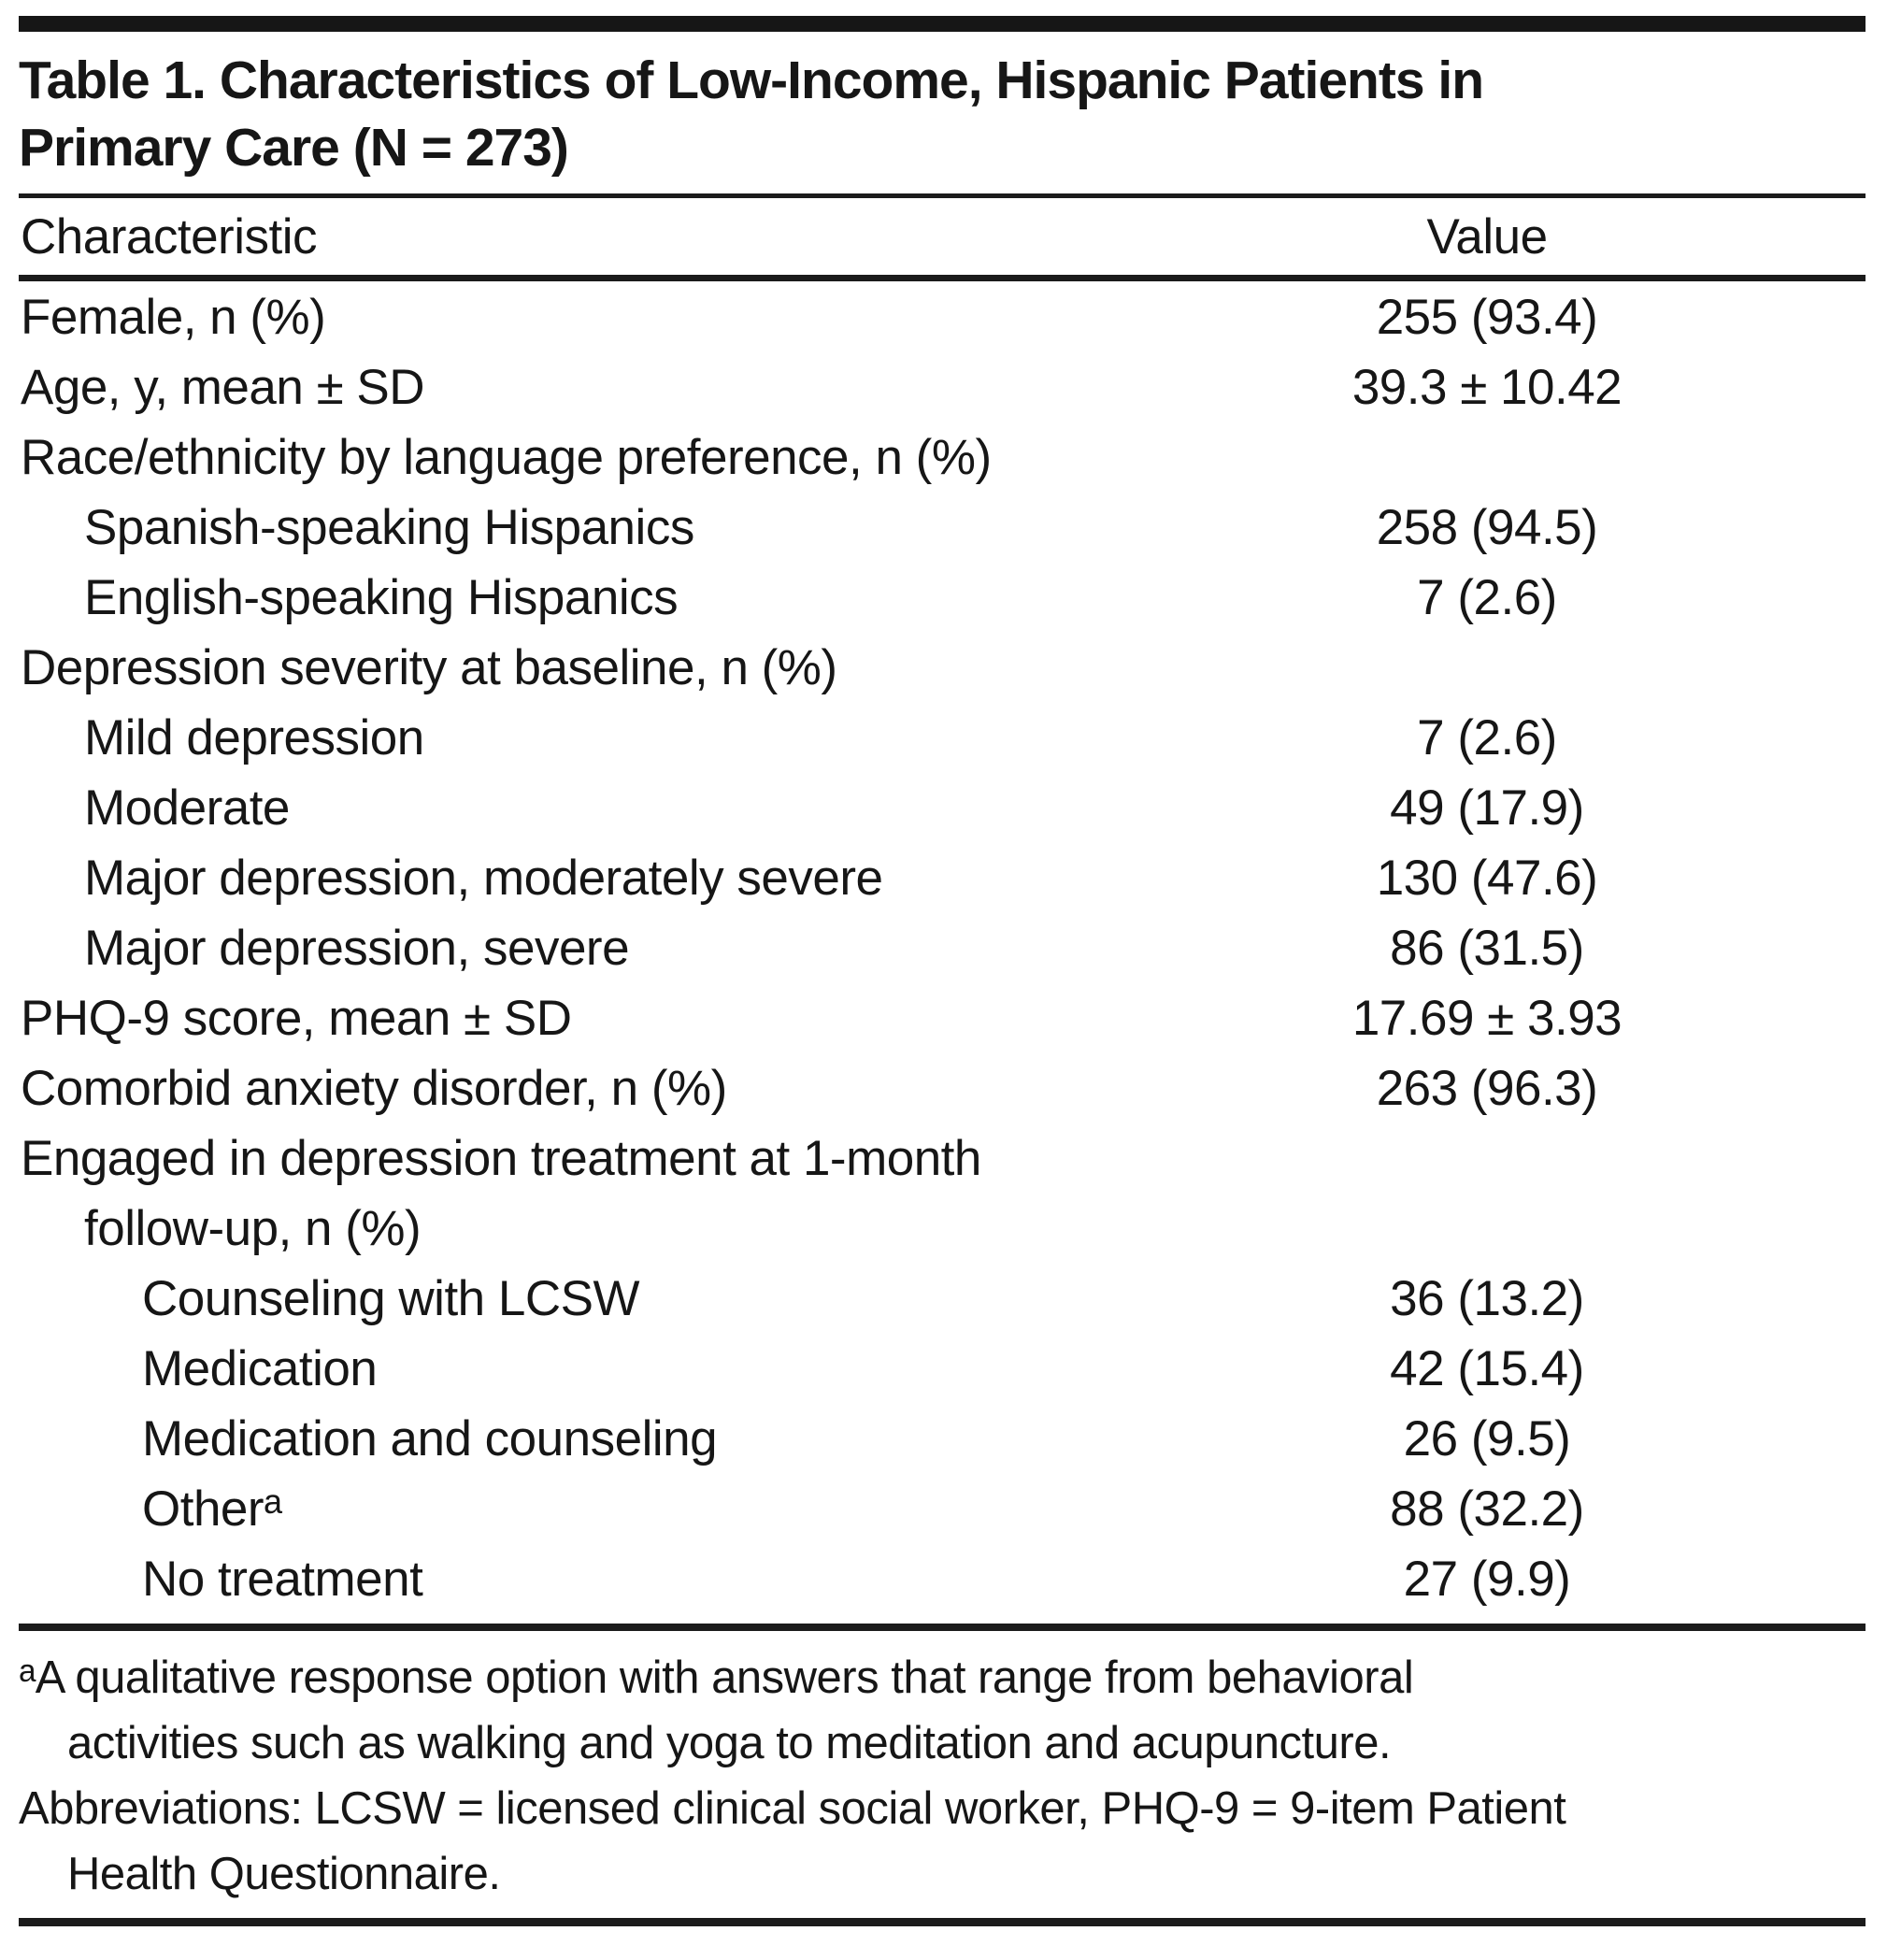 The image size is (1887, 1960). I want to click on row-label: PHQ-9 score, mean ± SD, so click(296, 1018).